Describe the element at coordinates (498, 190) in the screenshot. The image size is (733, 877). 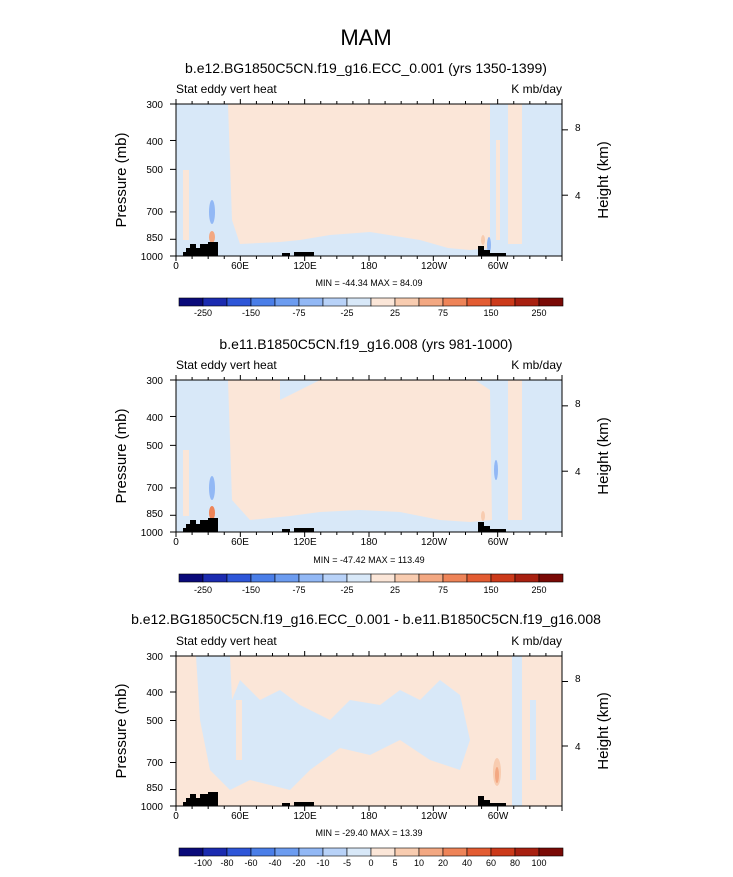
I see `panel-1-field-positive-strip` at that location.